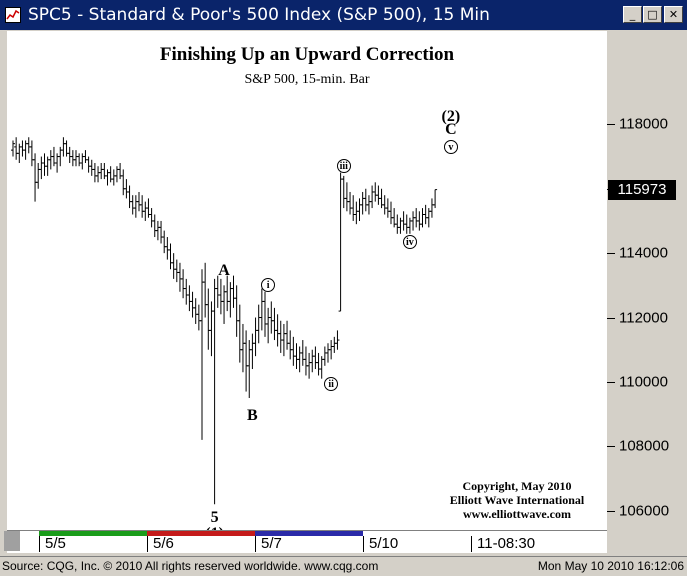 The image size is (687, 576). Describe the element at coordinates (517, 486) in the screenshot. I see `copyright-line: Copyright, May 2010` at that location.